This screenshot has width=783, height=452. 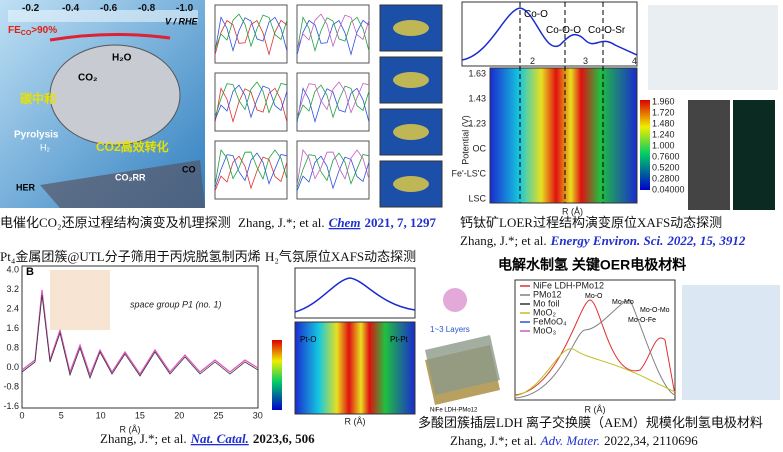 I want to click on legend-label: PMo12, so click(x=547, y=294).